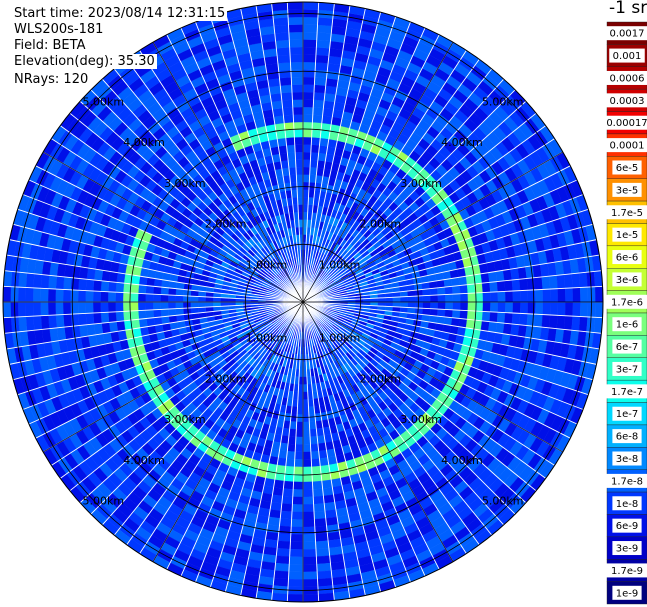 The width and height of the screenshot is (647, 607). I want to click on colorbar-tick-label: 0.0006, so click(627, 78).